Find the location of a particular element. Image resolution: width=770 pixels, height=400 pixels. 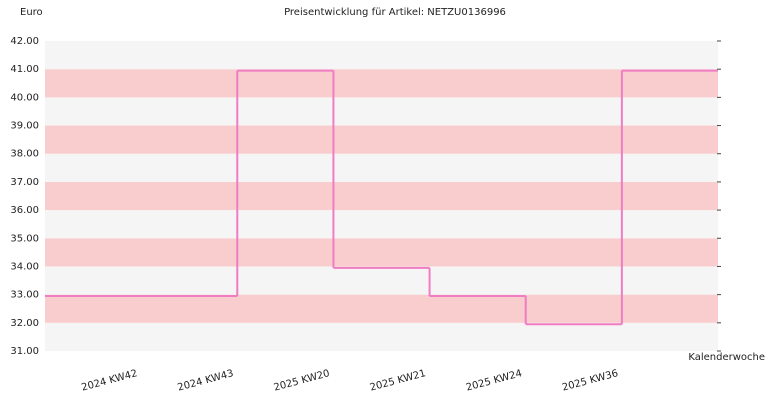

x-tick-label: 2025 KW36 is located at coordinates (590, 380).